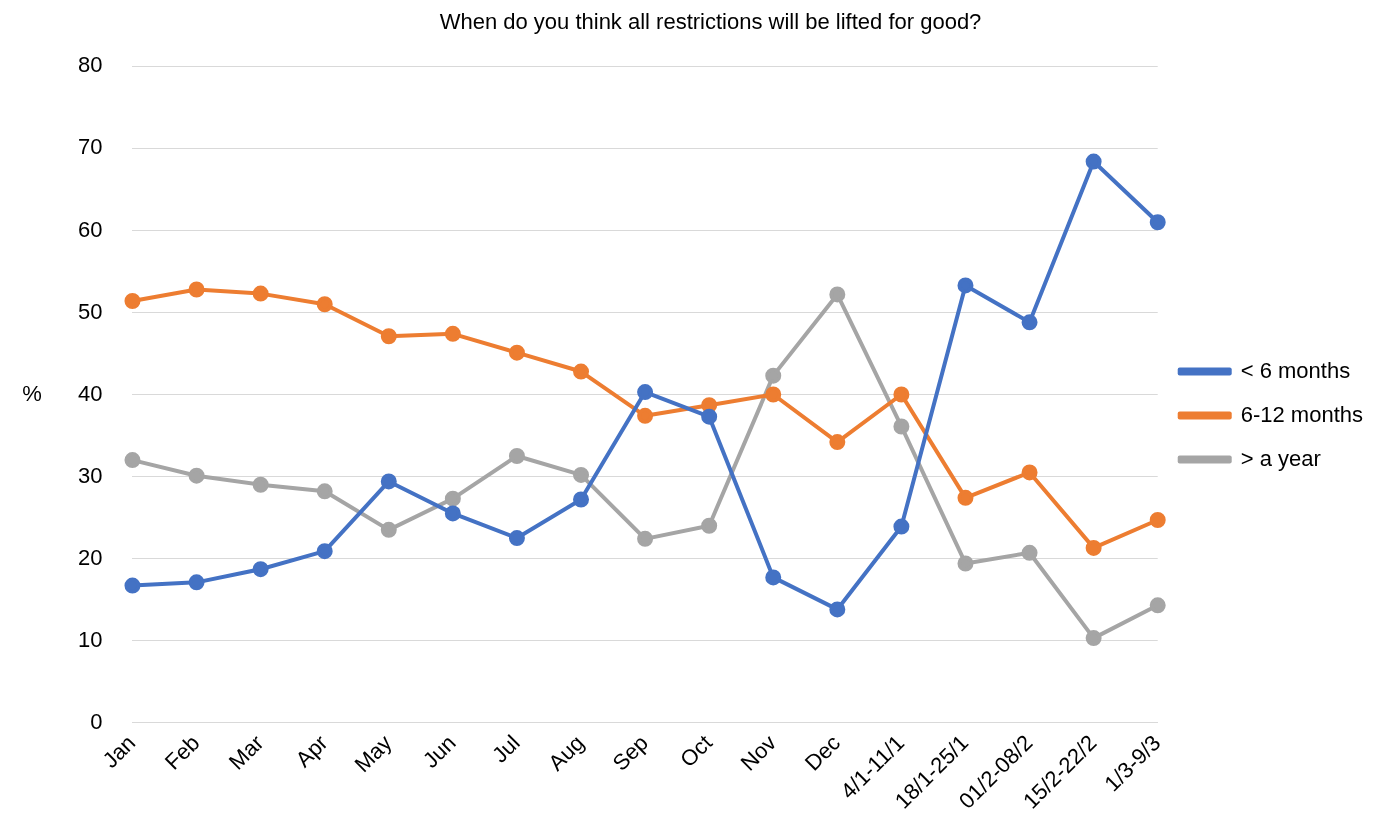 The height and width of the screenshot is (831, 1391). I want to click on y-tick-label: 60, so click(90, 229).